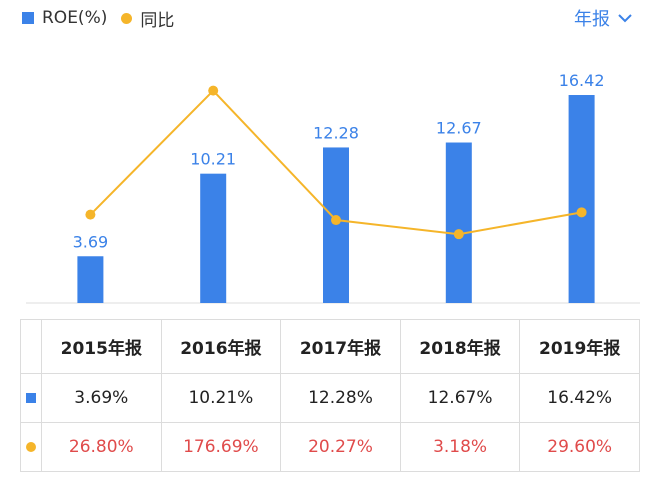 The height and width of the screenshot is (478, 660). I want to click on table-cell: 12.28%, so click(340, 398).